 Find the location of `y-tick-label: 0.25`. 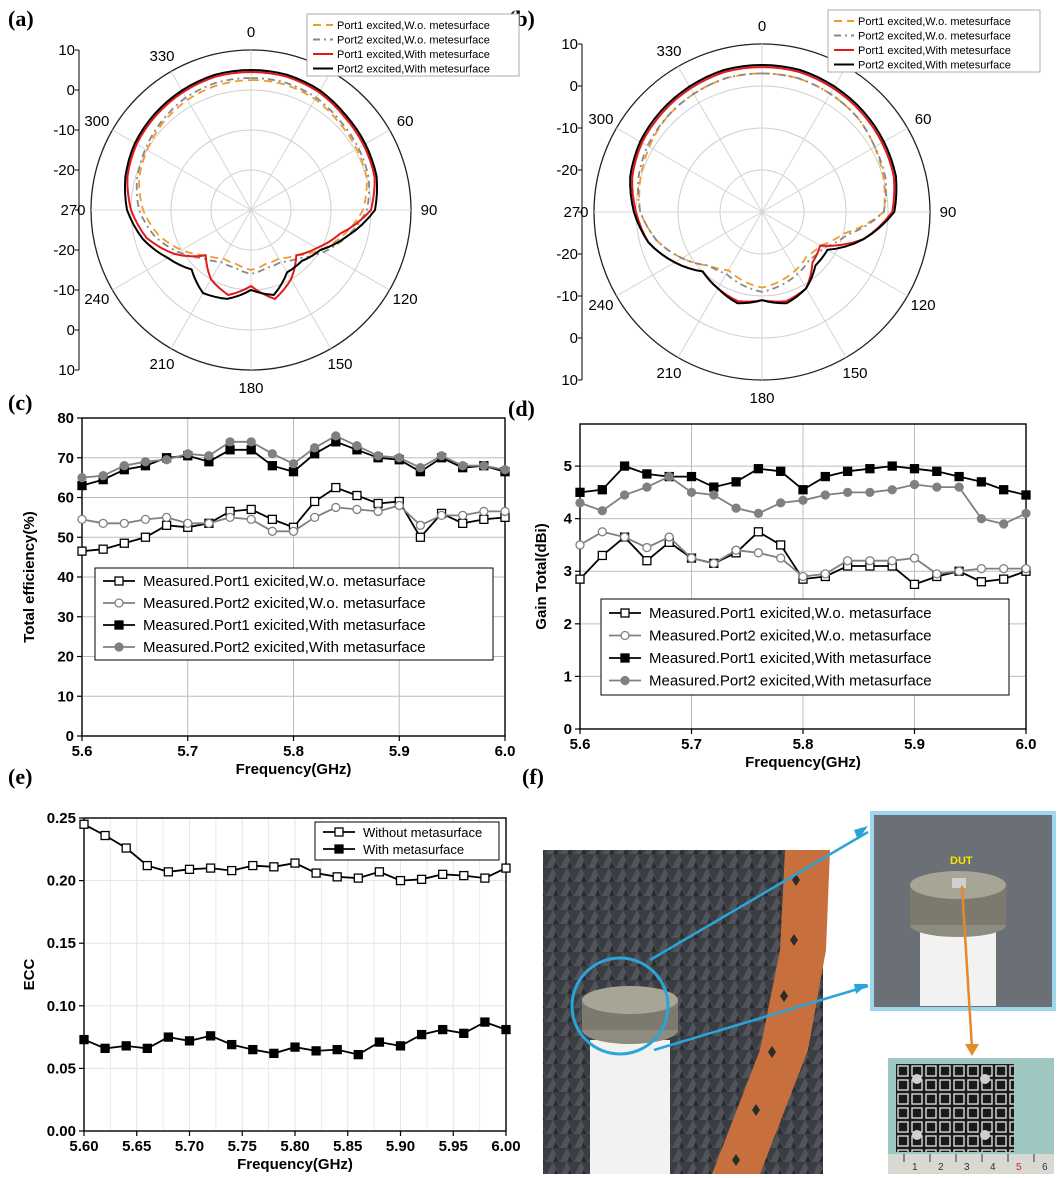

y-tick-label: 0.25 is located at coordinates (61, 818).